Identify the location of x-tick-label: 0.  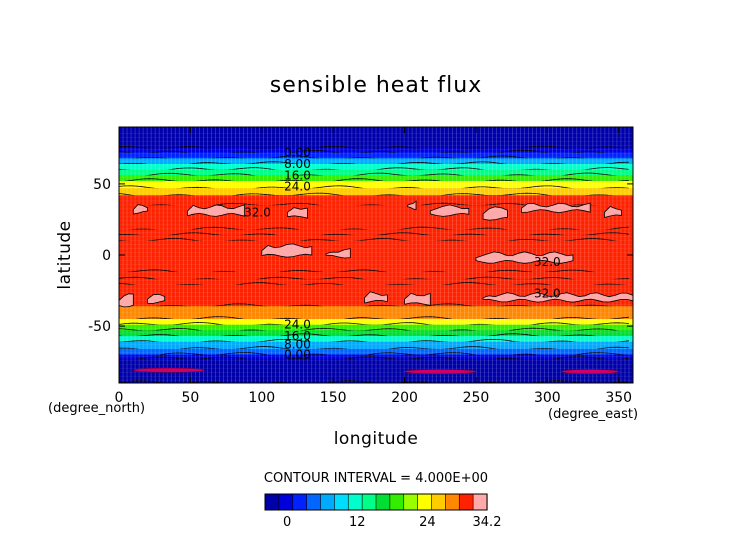
(119, 398).